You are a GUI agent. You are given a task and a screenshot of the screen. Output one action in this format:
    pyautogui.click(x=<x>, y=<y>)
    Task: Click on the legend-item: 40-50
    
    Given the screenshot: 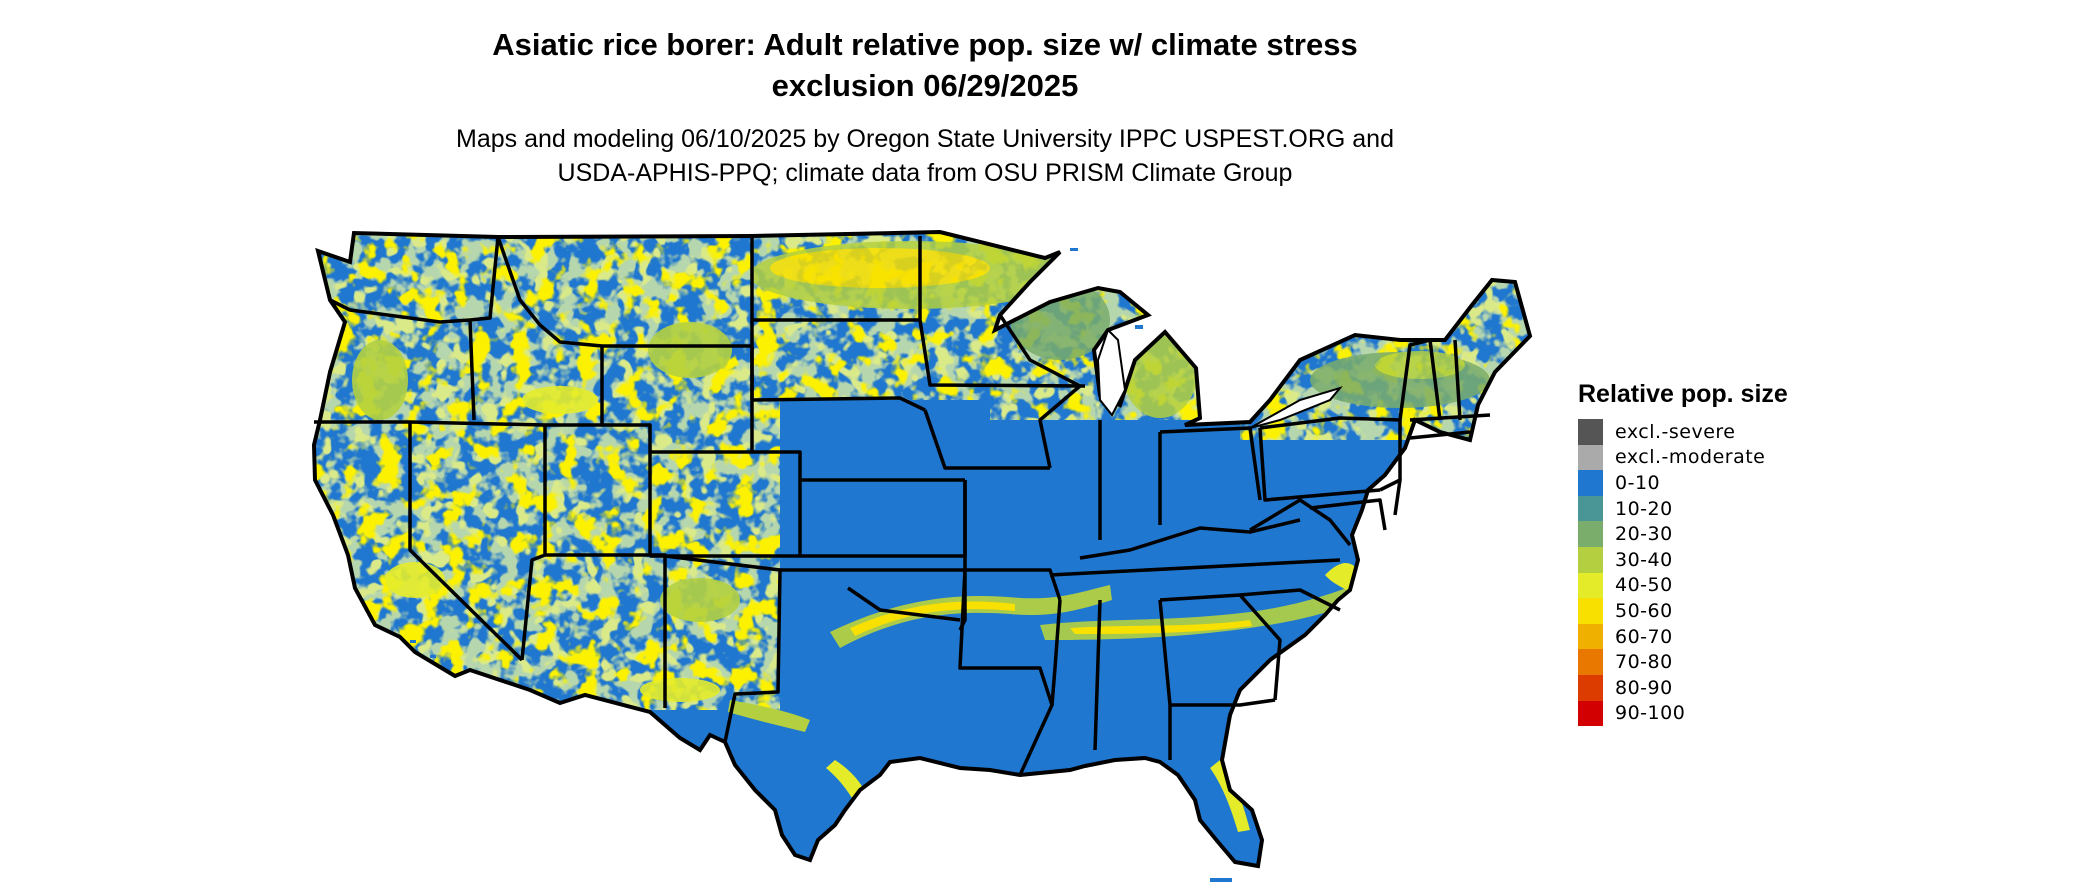 What is the action you would take?
    pyautogui.click(x=1683, y=585)
    